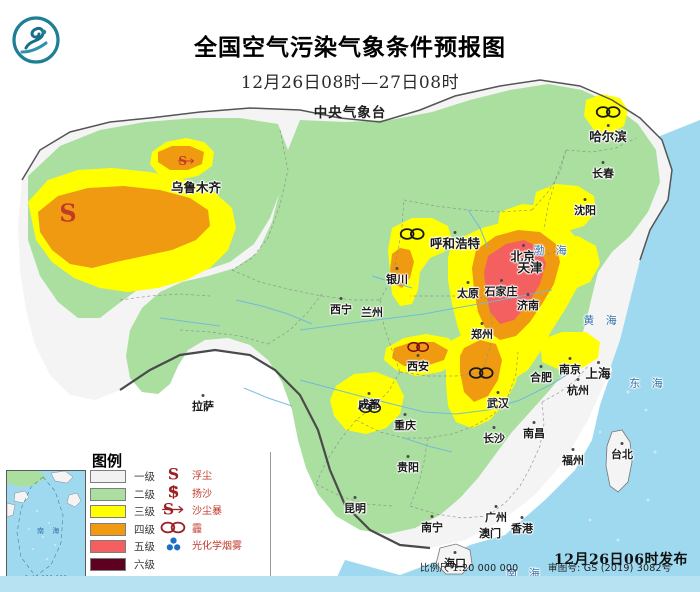  Describe the element at coordinates (207, 512) in the screenshot. I see `legend-symbol-label: 沙尘暴` at that location.